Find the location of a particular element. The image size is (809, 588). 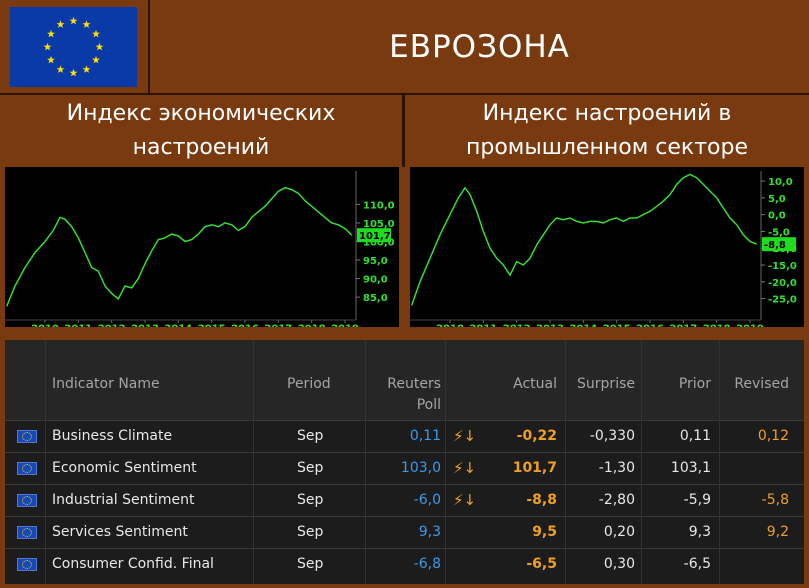

y-tick-label: -20,0 is located at coordinates (782, 283).